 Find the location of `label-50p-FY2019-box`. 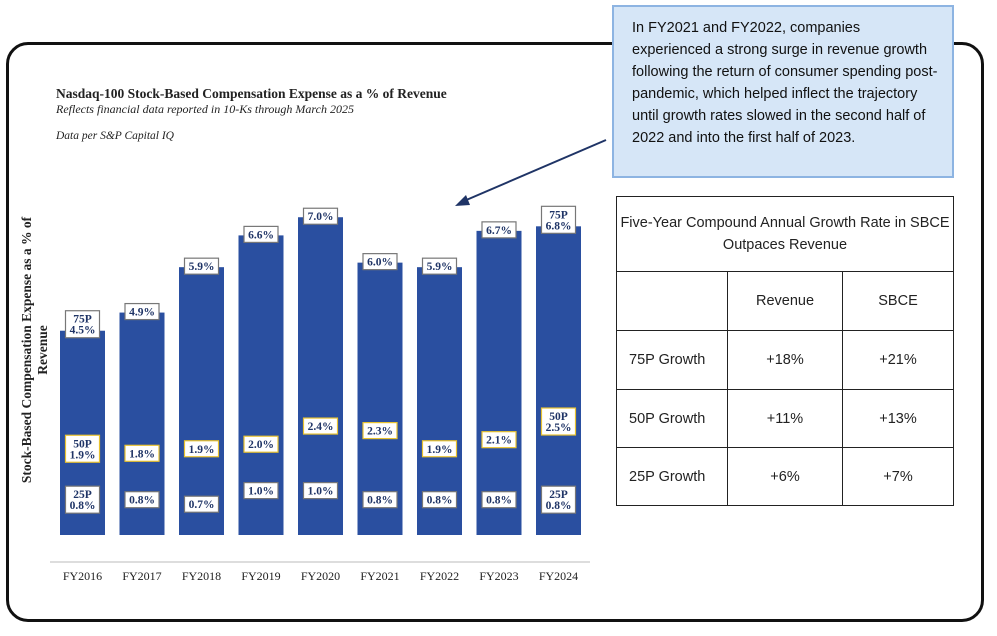

label-50p-FY2019-box is located at coordinates (261, 444).